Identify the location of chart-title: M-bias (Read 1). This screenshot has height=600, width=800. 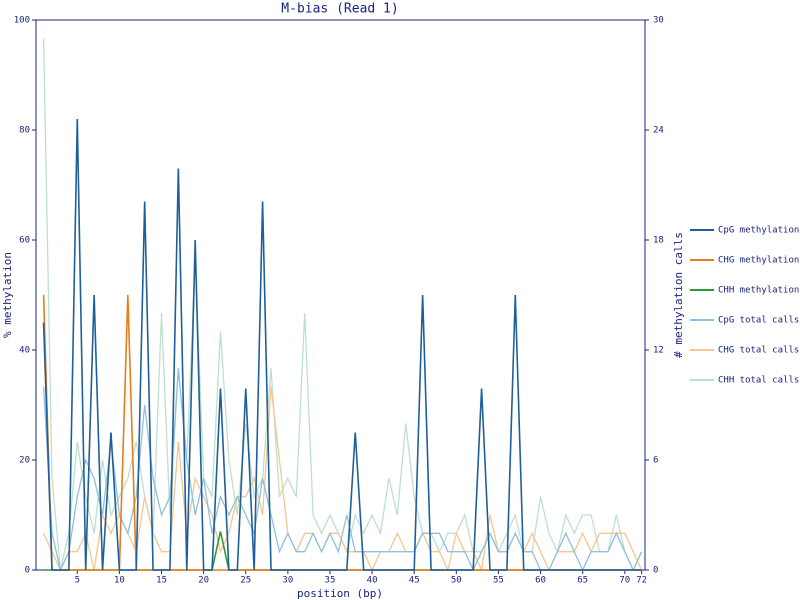
(339, 9).